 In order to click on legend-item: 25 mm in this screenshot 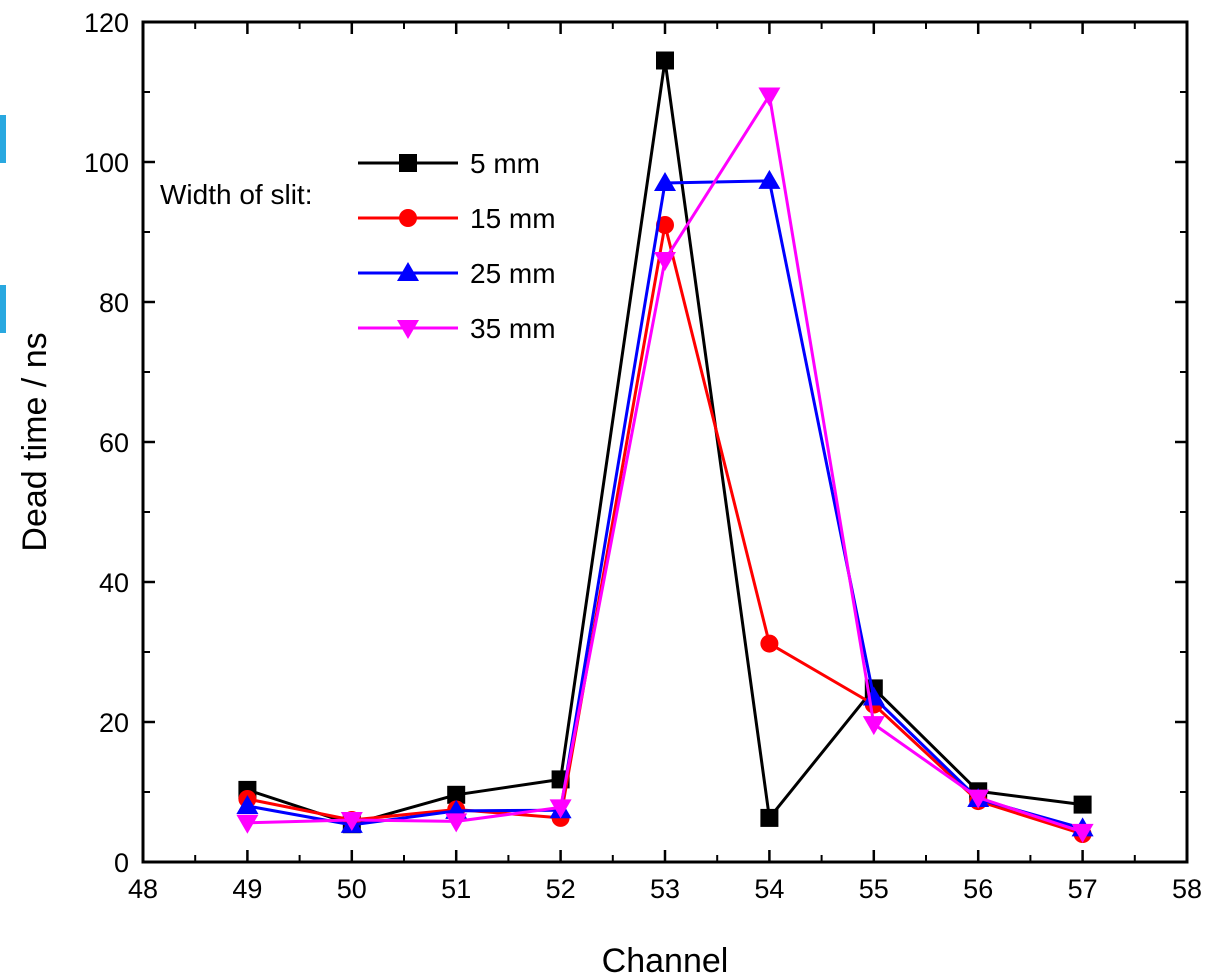, I will do `click(457, 273)`.